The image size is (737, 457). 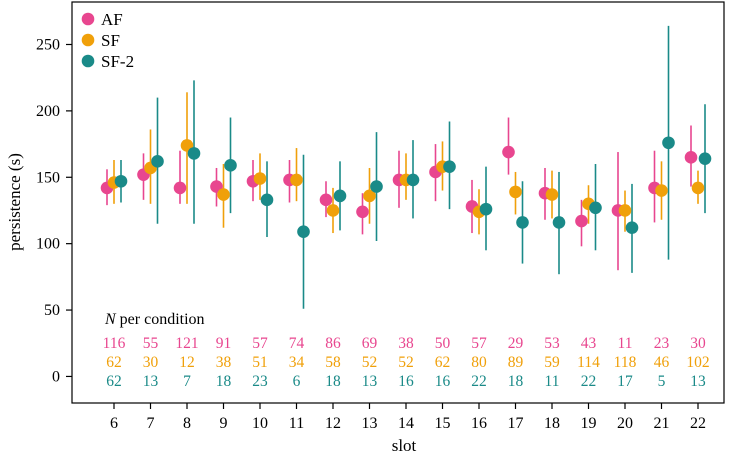 What do you see at coordinates (14, 202) in the screenshot?
I see `y-axis-title: persistence (s)` at bounding box center [14, 202].